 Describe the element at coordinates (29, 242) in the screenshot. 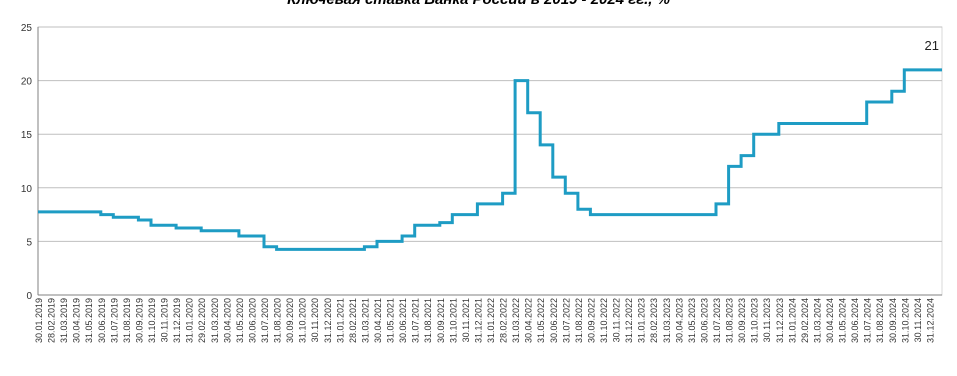

I see `y-tick-label: 5` at that location.